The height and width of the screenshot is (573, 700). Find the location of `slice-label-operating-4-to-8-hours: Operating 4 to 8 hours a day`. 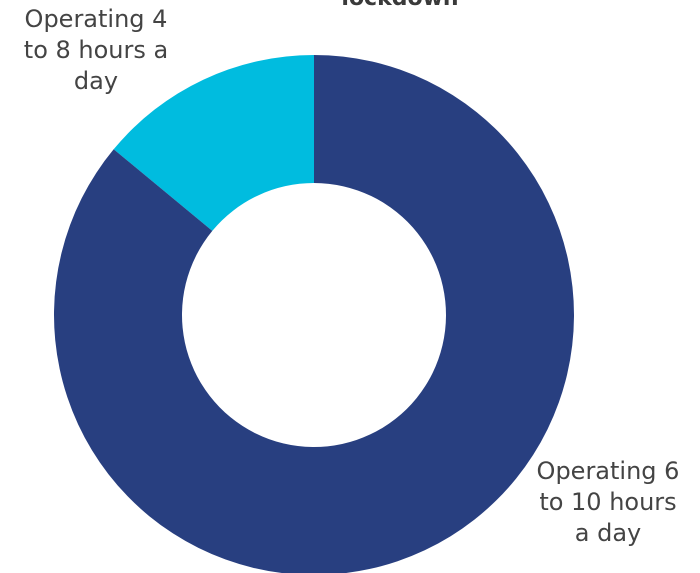

slice-label-operating-4-to-8-hours: Operating 4 to 8 hours a day is located at coordinates (96, 50).